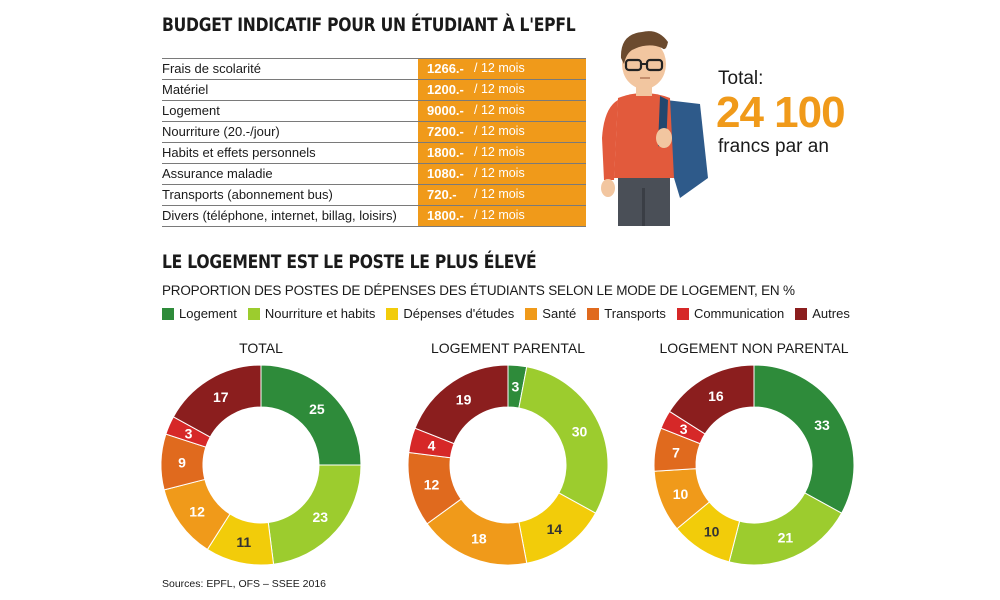 This screenshot has width=1000, height=600. Describe the element at coordinates (643, 207) in the screenshot. I see `trousers-seam` at that location.